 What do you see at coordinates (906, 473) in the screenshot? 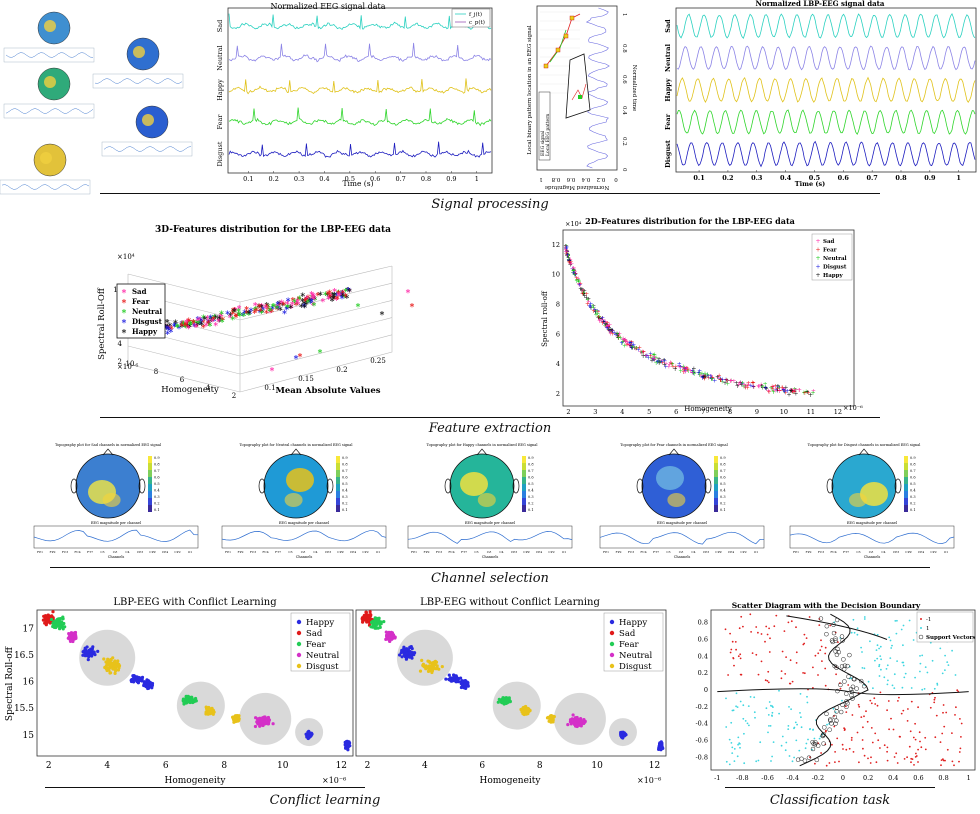
I see `topo-colorbar` at bounding box center [906, 473].